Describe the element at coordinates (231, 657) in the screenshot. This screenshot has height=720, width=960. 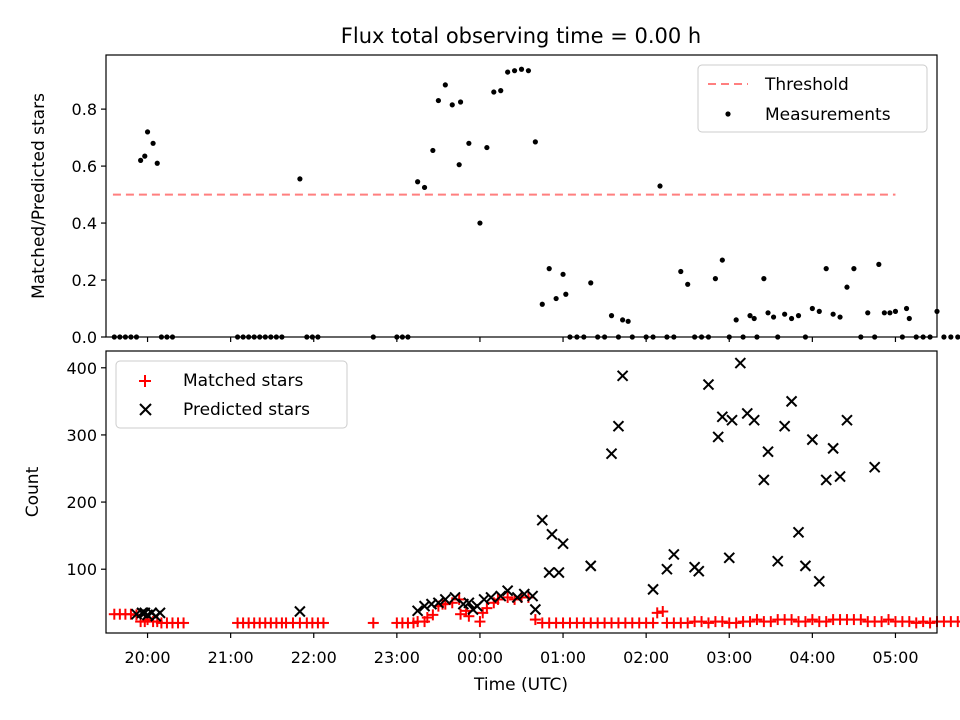
I see `x-tick-label: 21:00` at that location.